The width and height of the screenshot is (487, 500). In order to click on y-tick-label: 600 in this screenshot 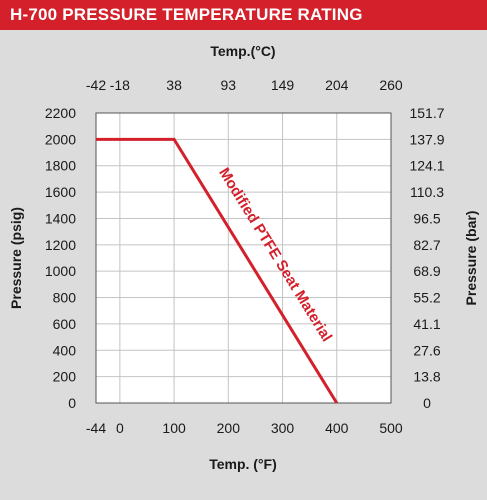, I will do `click(65, 324)`.